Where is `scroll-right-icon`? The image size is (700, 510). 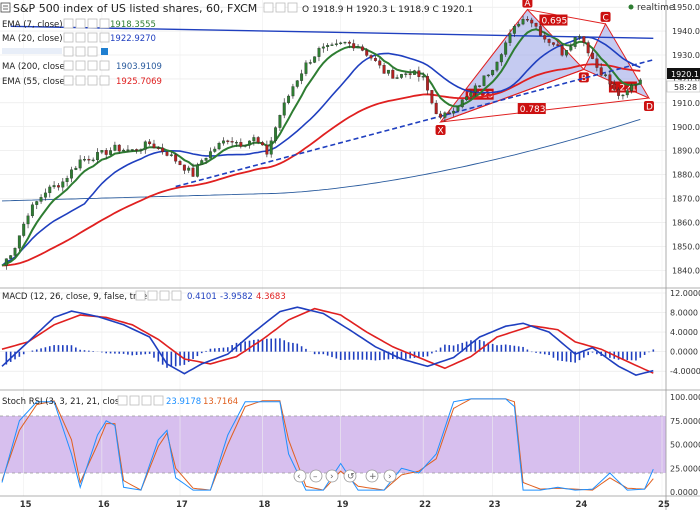
scroll-right-icon is located at coordinates (332, 476).